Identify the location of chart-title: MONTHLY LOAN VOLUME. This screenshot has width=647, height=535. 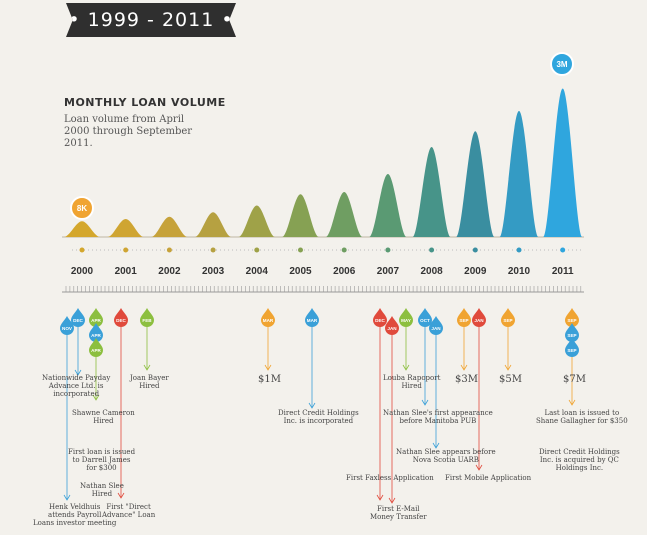
(145, 102).